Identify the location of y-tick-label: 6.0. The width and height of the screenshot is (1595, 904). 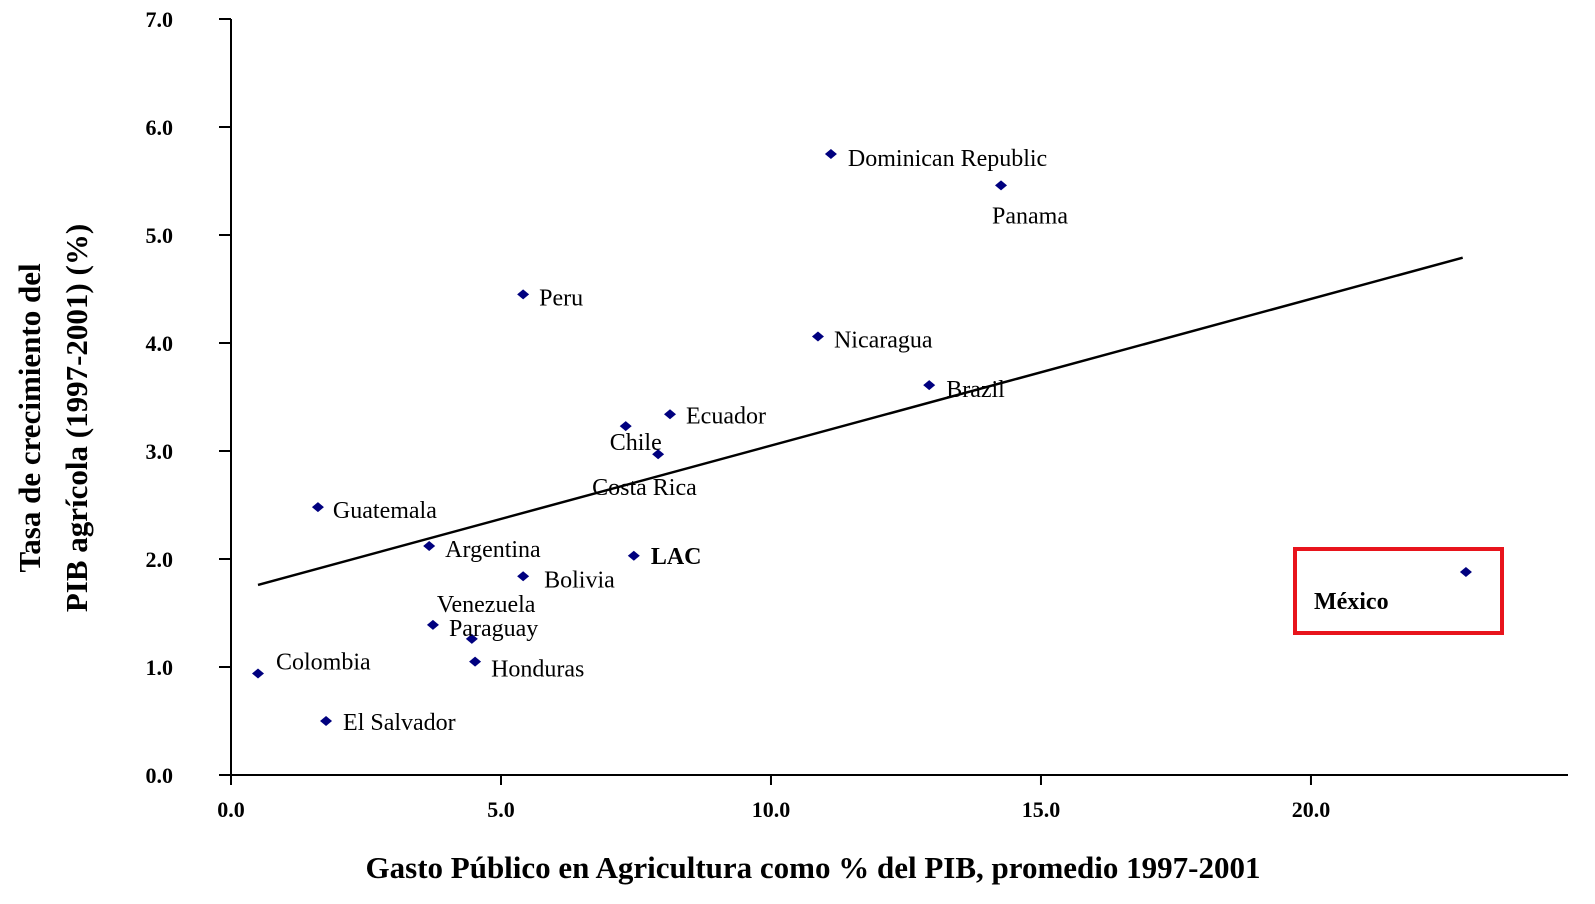
(160, 127).